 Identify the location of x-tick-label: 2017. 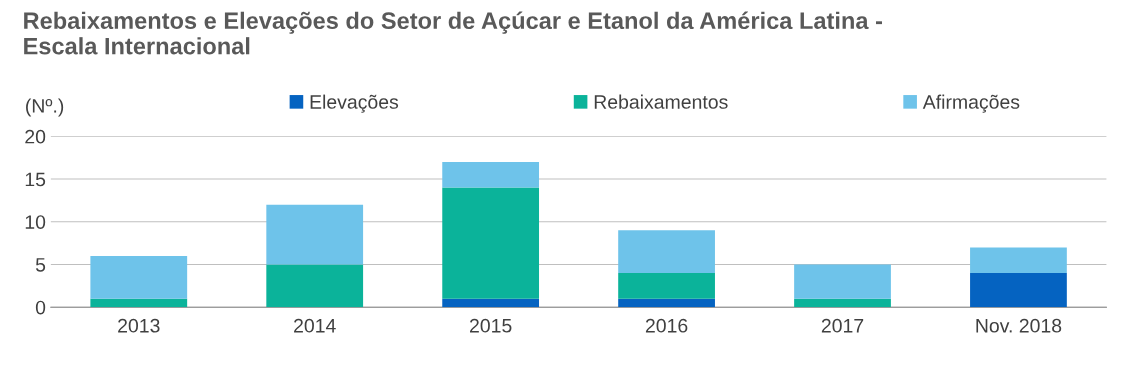
(842, 325).